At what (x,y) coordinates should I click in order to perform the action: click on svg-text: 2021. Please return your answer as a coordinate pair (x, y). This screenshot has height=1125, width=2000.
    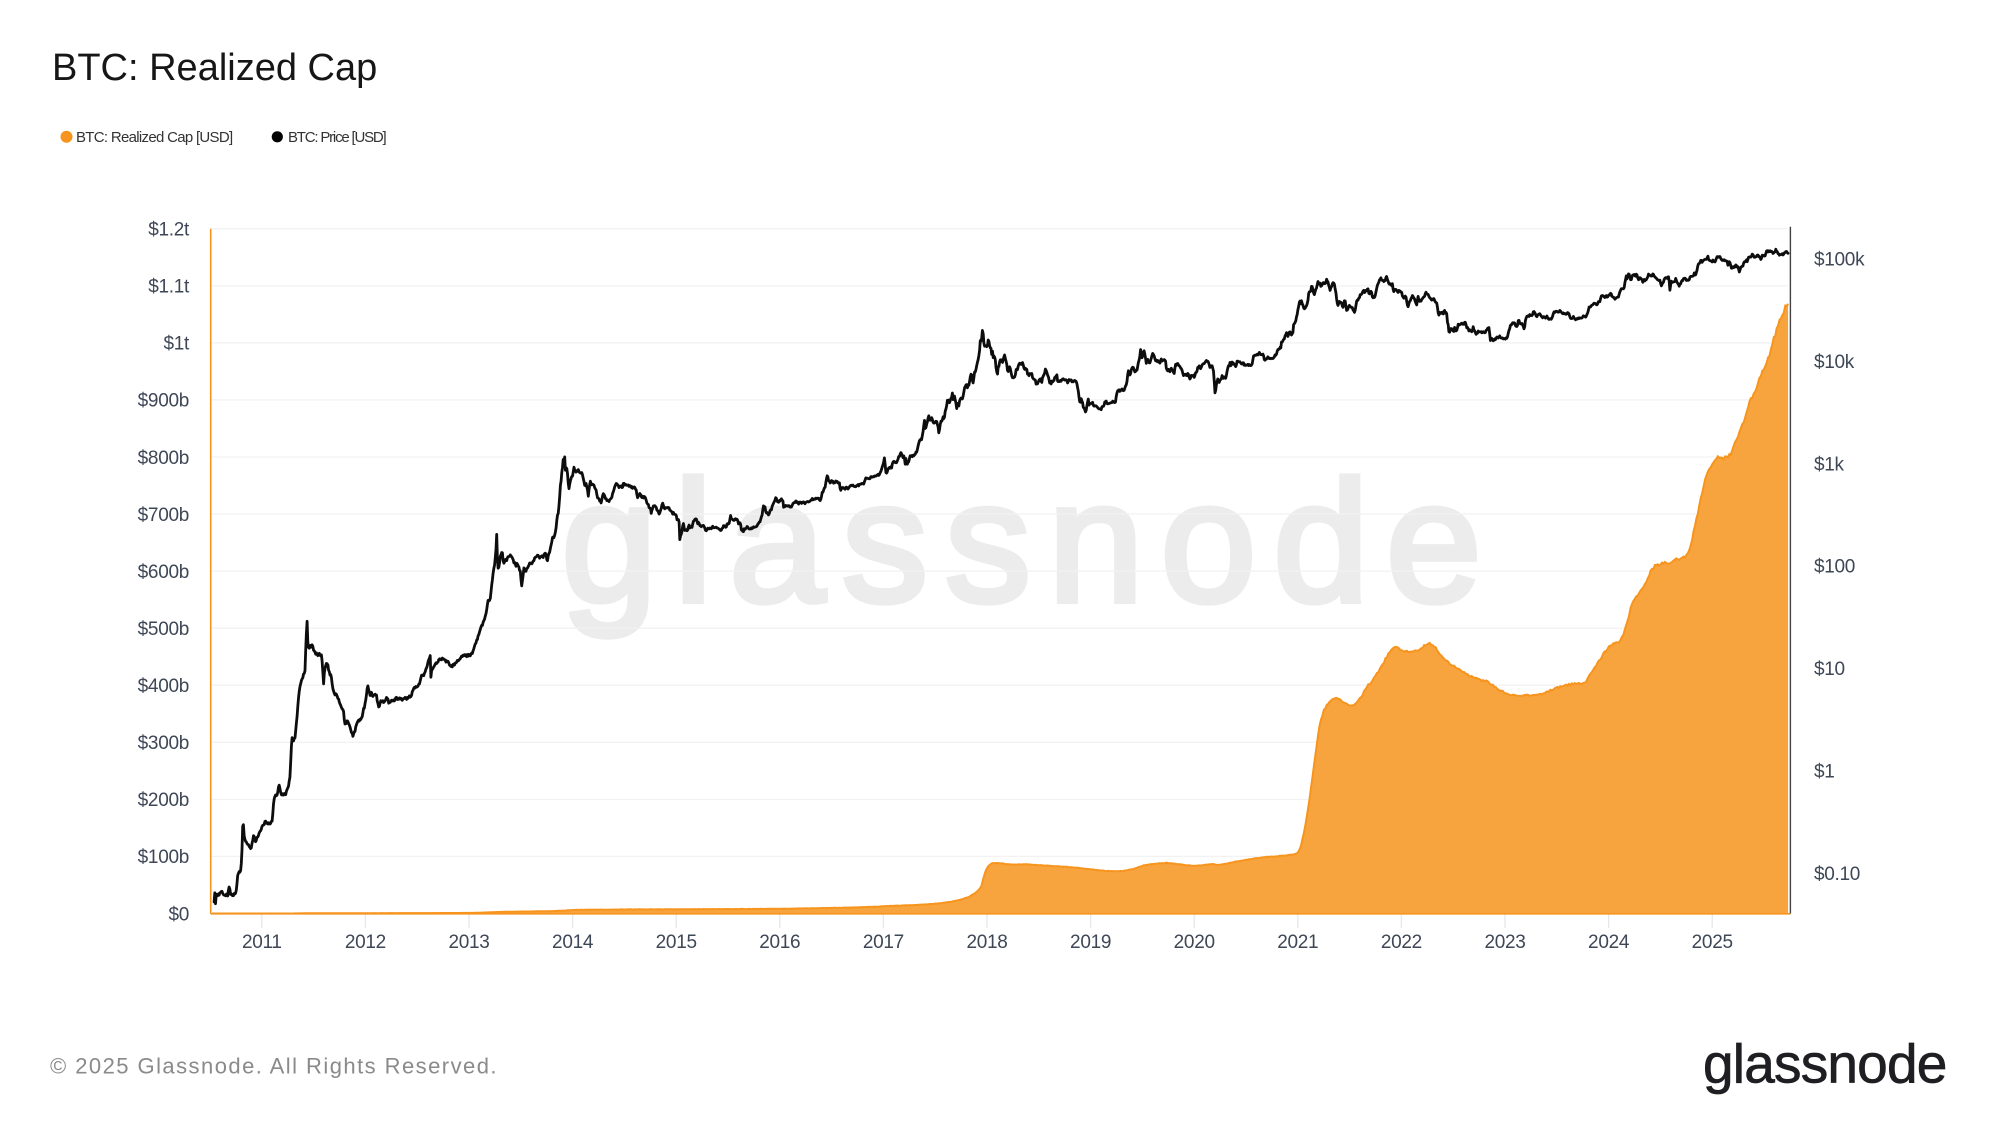
    Looking at the image, I should click on (1297, 942).